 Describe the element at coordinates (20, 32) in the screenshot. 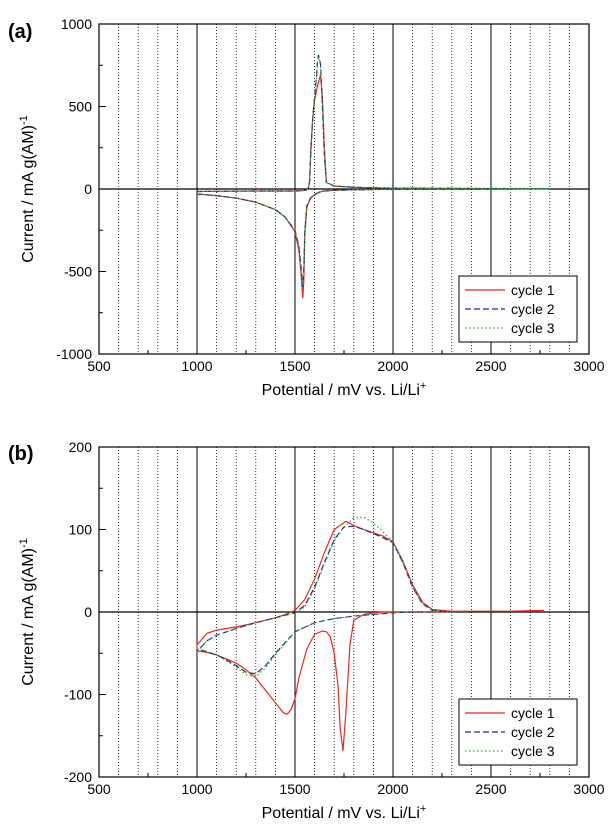

I see `panel-label: (a)` at that location.